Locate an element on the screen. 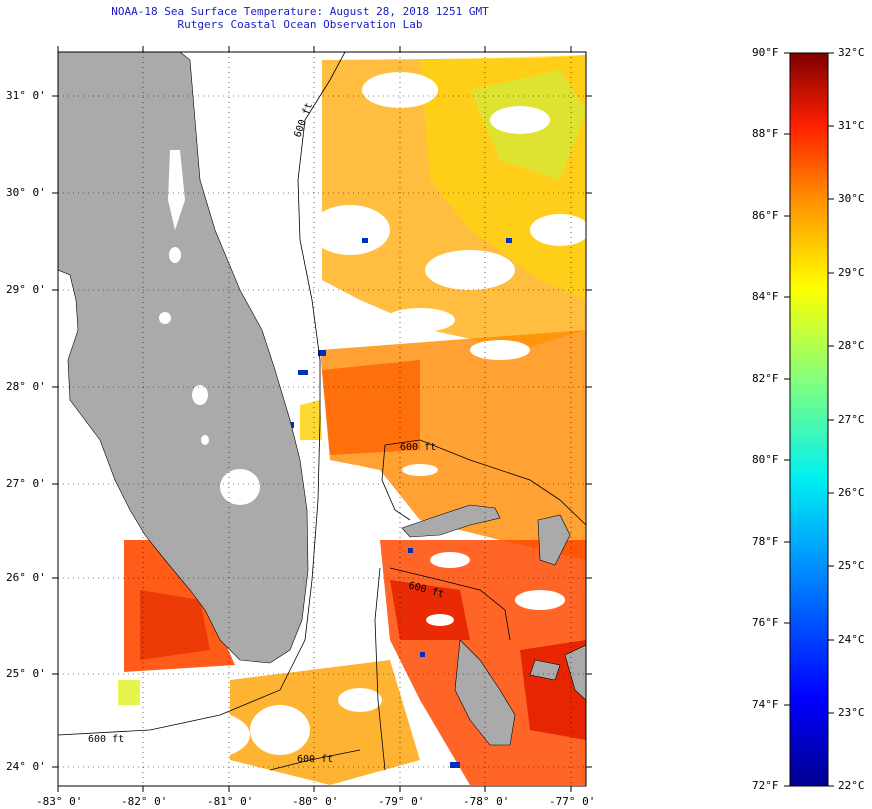  colorbar-label-c: 29°C is located at coordinates (851, 272).